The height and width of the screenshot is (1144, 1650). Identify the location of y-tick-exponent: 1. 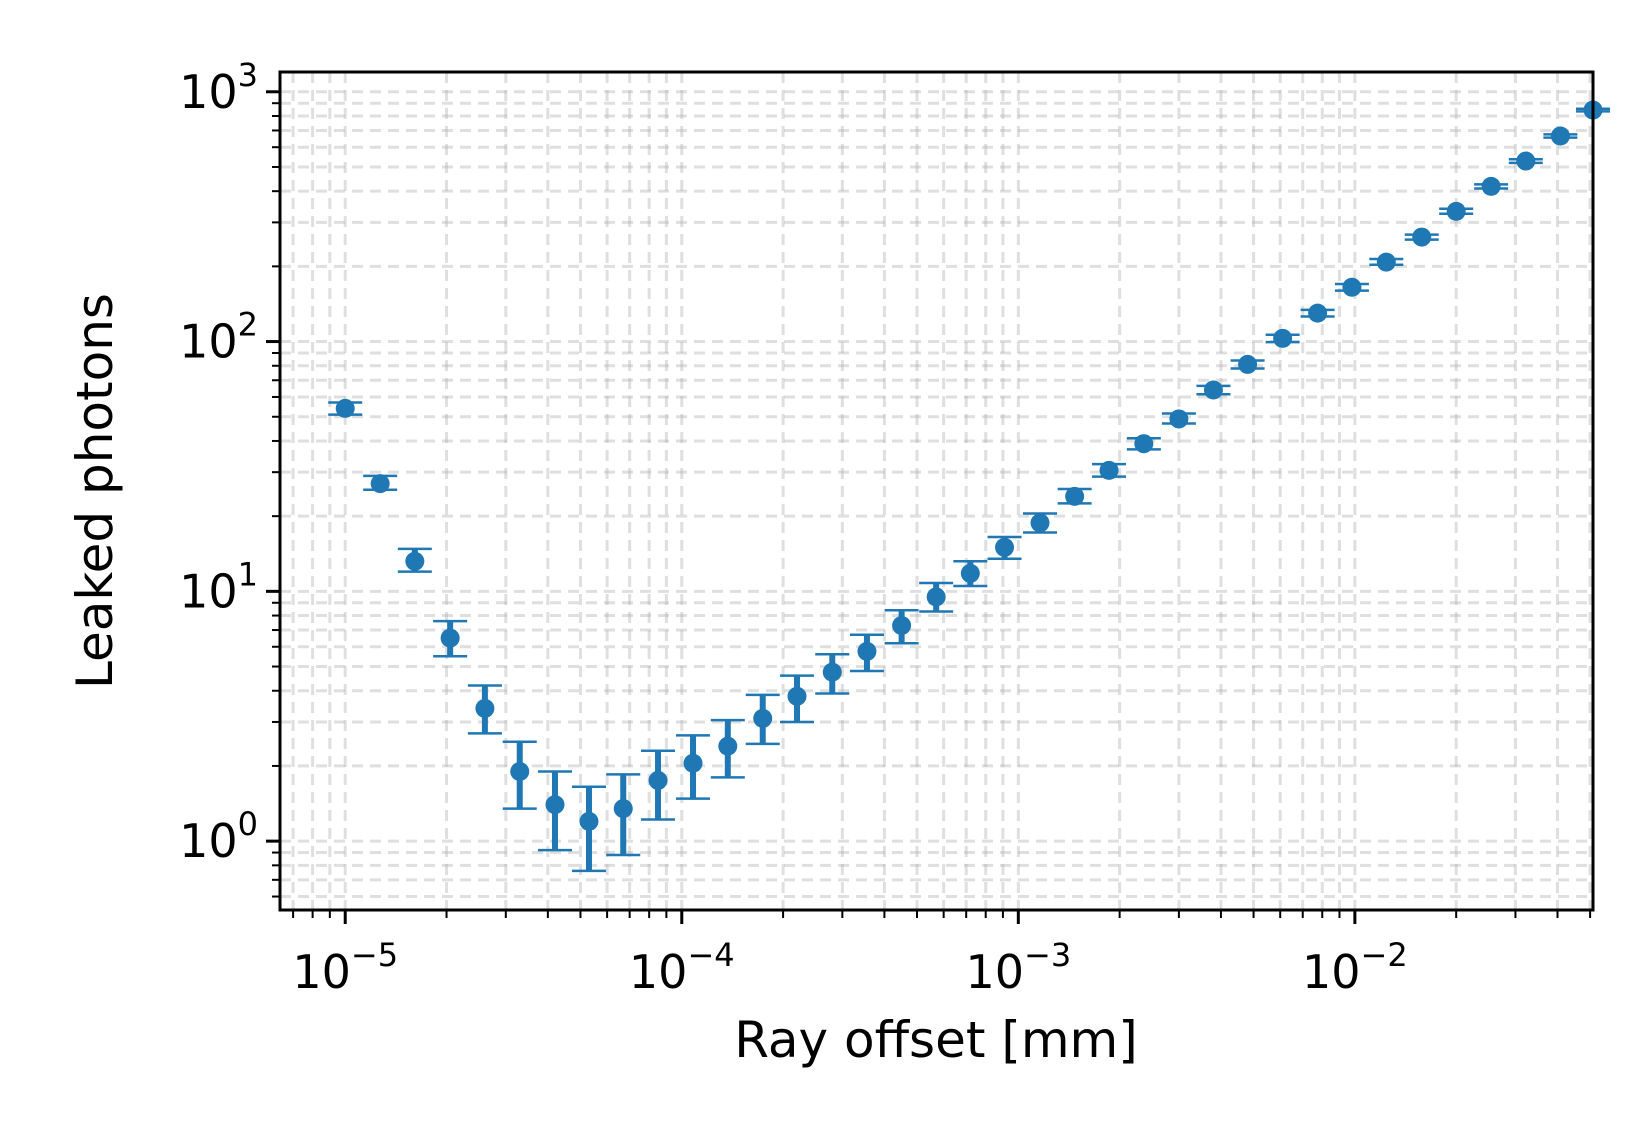
(248, 574).